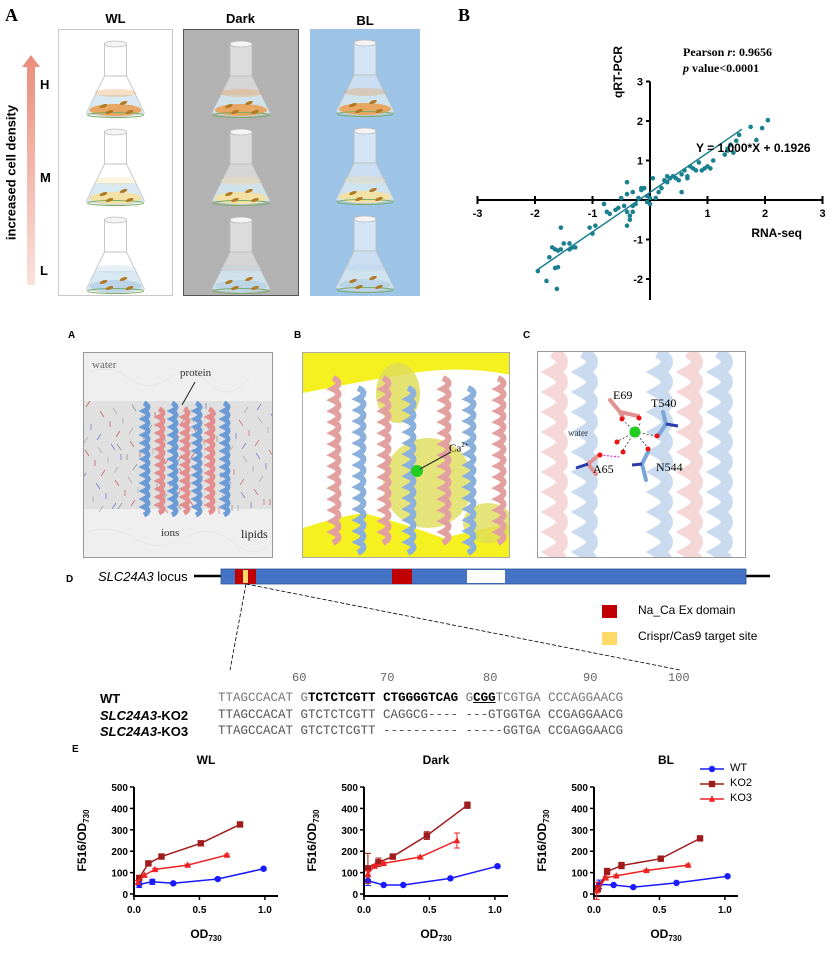 This screenshot has width=836, height=954. Describe the element at coordinates (44, 270) in the screenshot. I see `density-level-low: L` at that location.